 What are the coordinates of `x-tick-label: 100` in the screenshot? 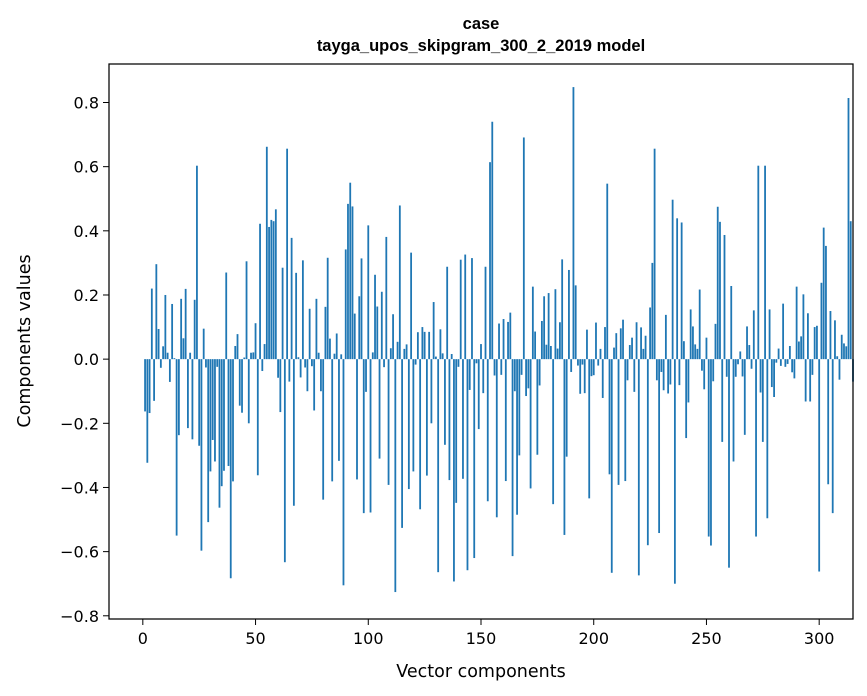 It's located at (368, 638).